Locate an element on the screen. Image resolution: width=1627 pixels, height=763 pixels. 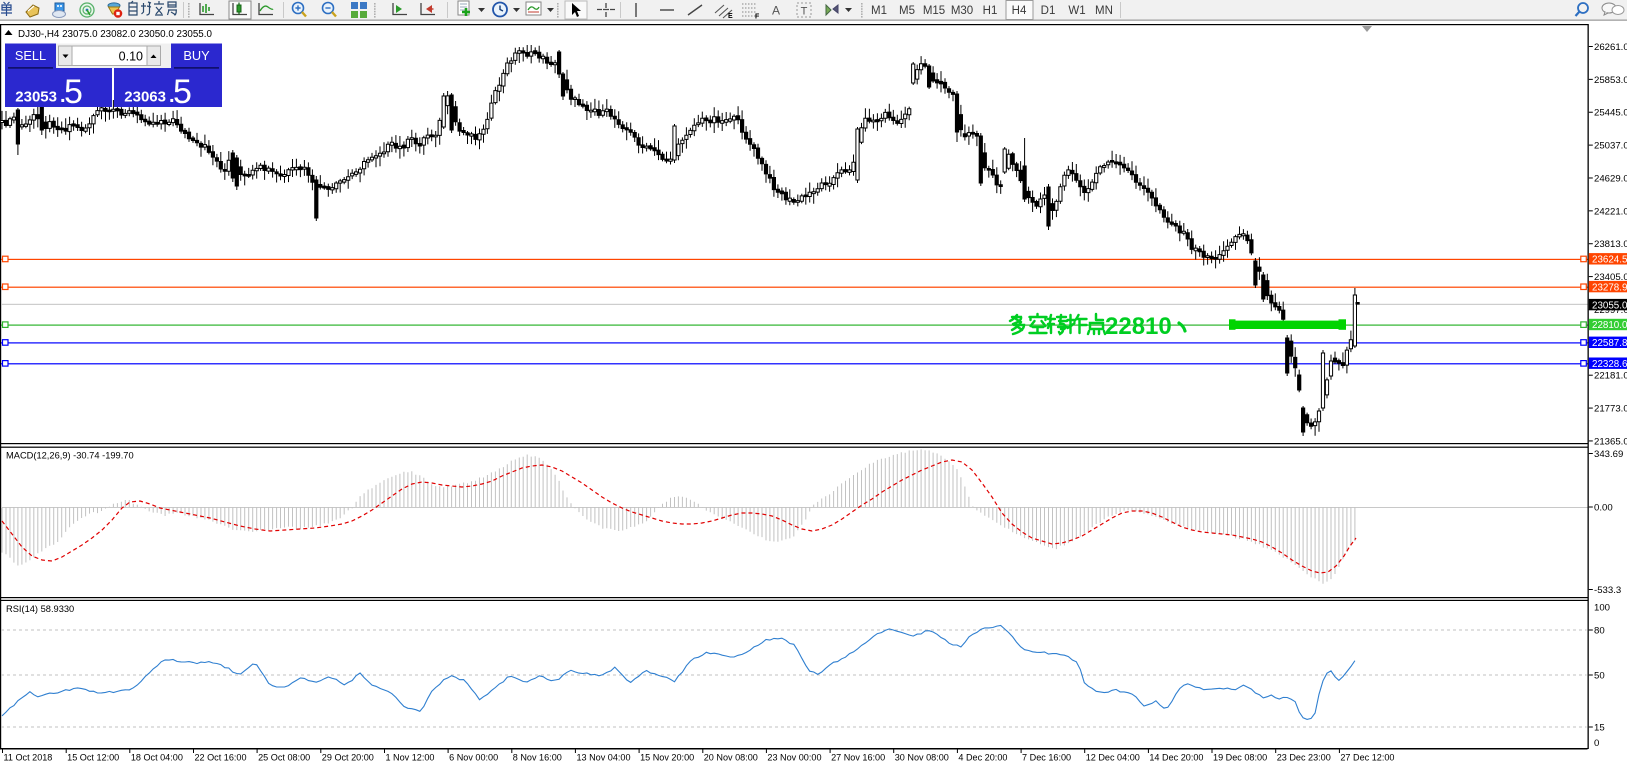
svg-text: 100 is located at coordinates (1602, 608).